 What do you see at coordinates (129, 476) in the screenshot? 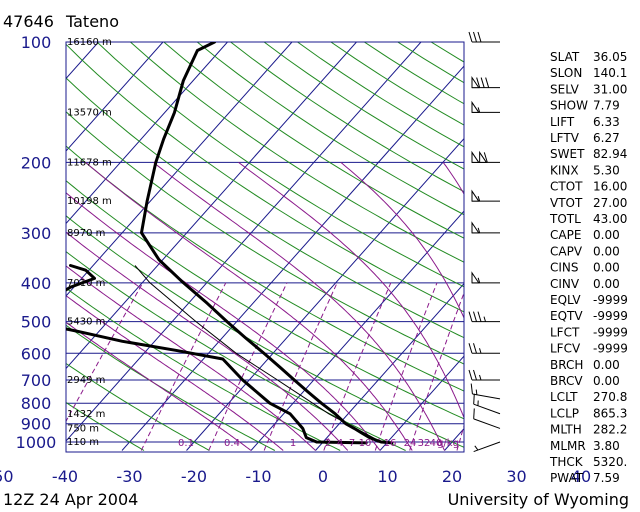
I see `temperature-tick-label: -30` at bounding box center [129, 476].